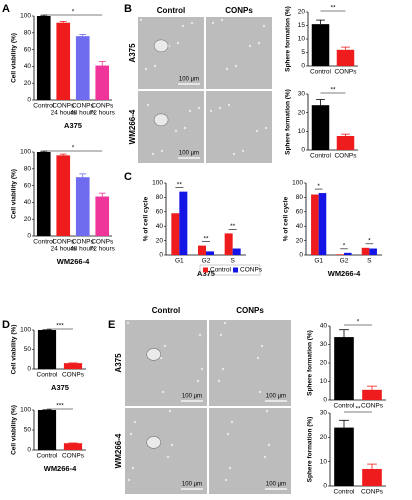 Image resolution: width=412 pixels, height=500 pixels. What do you see at coordinates (28, 49) in the screenshot?
I see `y-tick-label: 60` at bounding box center [28, 49].